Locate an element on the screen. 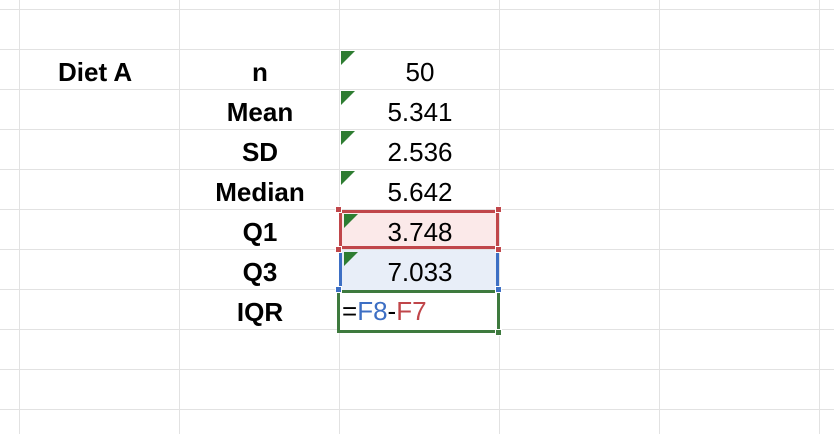 The width and height of the screenshot is (834, 434). stat-label-n: n is located at coordinates (260, 72).